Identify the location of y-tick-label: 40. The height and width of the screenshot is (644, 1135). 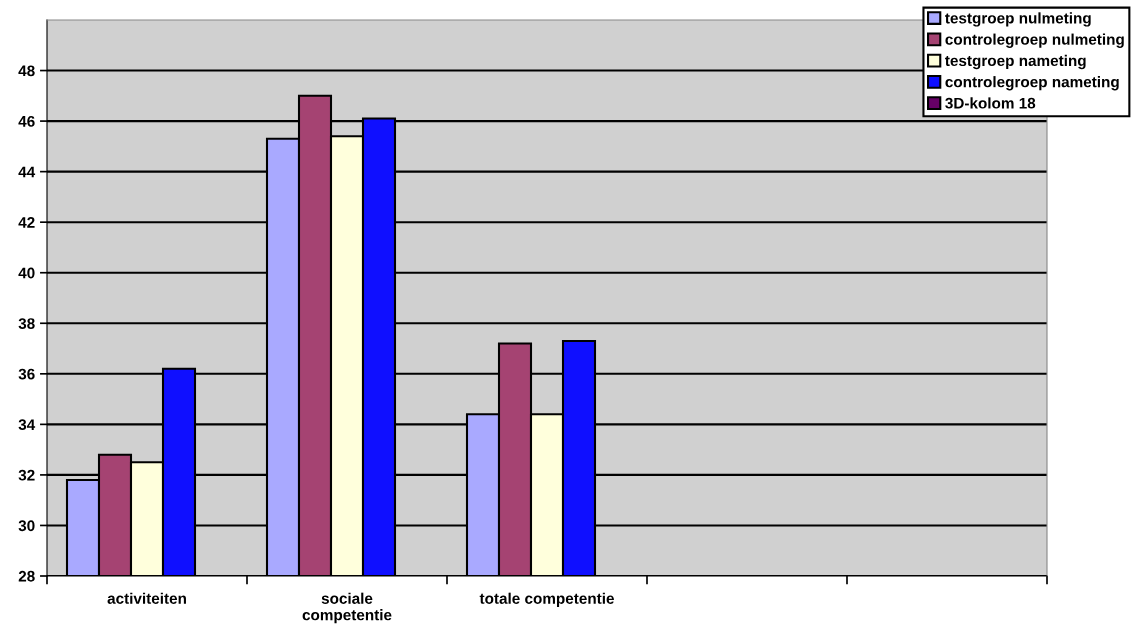
(26, 273).